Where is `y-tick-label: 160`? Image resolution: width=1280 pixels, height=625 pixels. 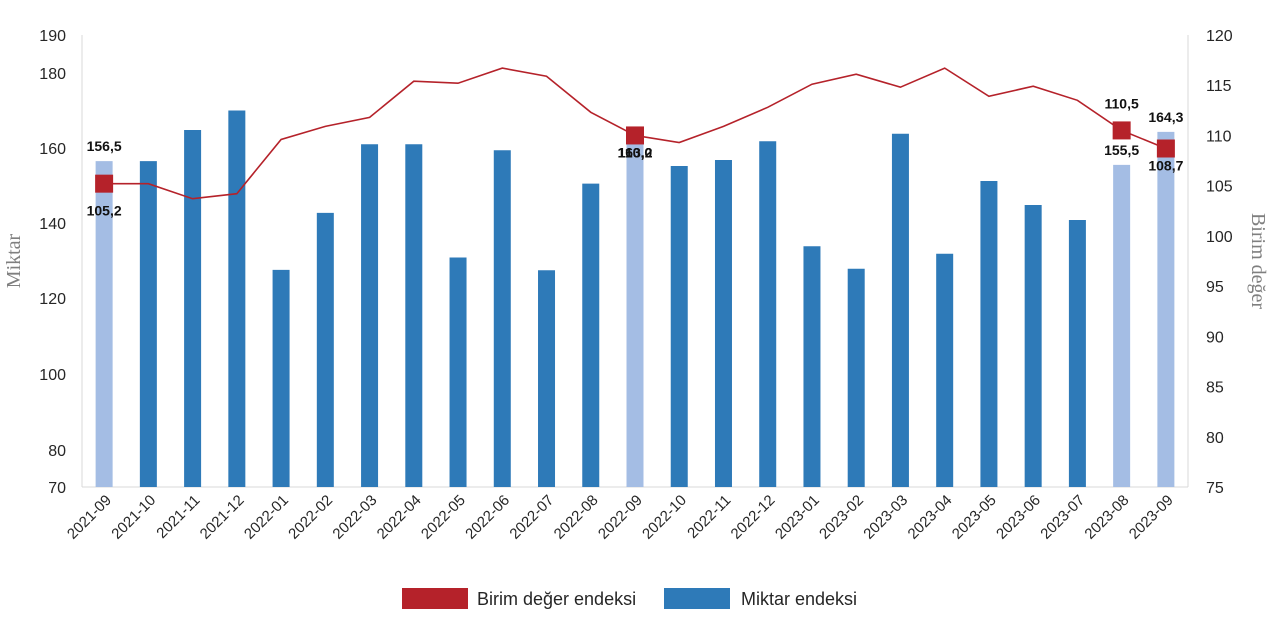
y-tick-label: 160 is located at coordinates (52, 149).